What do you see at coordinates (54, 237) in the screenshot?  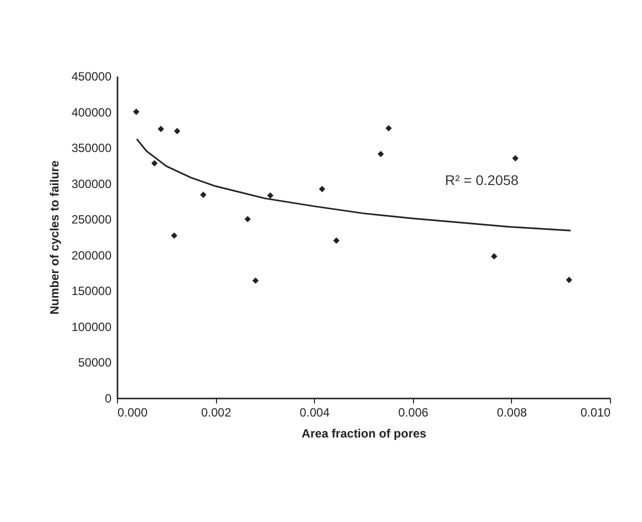 I see `y-axis-title: Number of cycles to failure` at bounding box center [54, 237].